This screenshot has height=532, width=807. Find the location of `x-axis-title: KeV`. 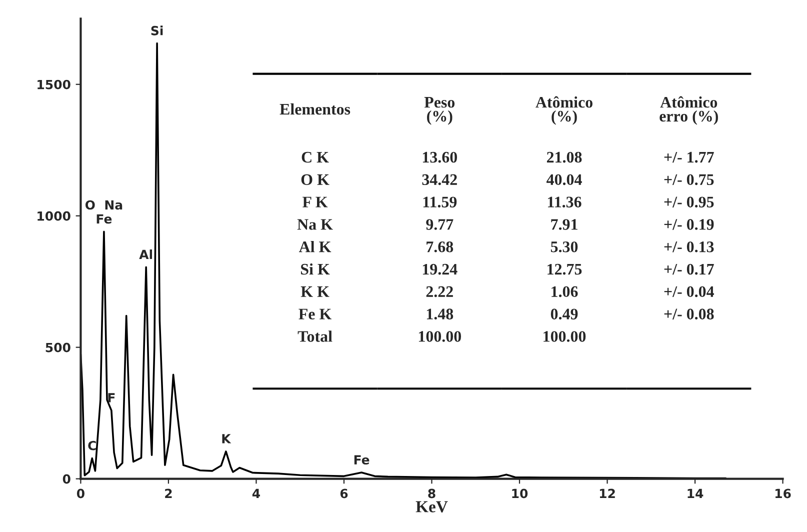

x-axis-title: KeV is located at coordinates (432, 506).